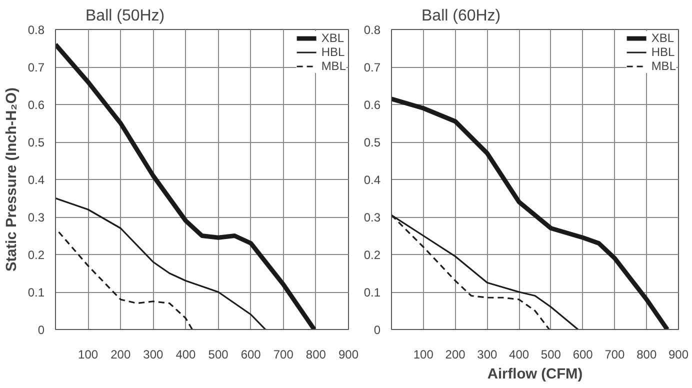 This screenshot has height=388, width=692. Describe the element at coordinates (12, 179) in the screenshot. I see `y-axis-title: Static Pressure (Inch-H₂O)` at that location.